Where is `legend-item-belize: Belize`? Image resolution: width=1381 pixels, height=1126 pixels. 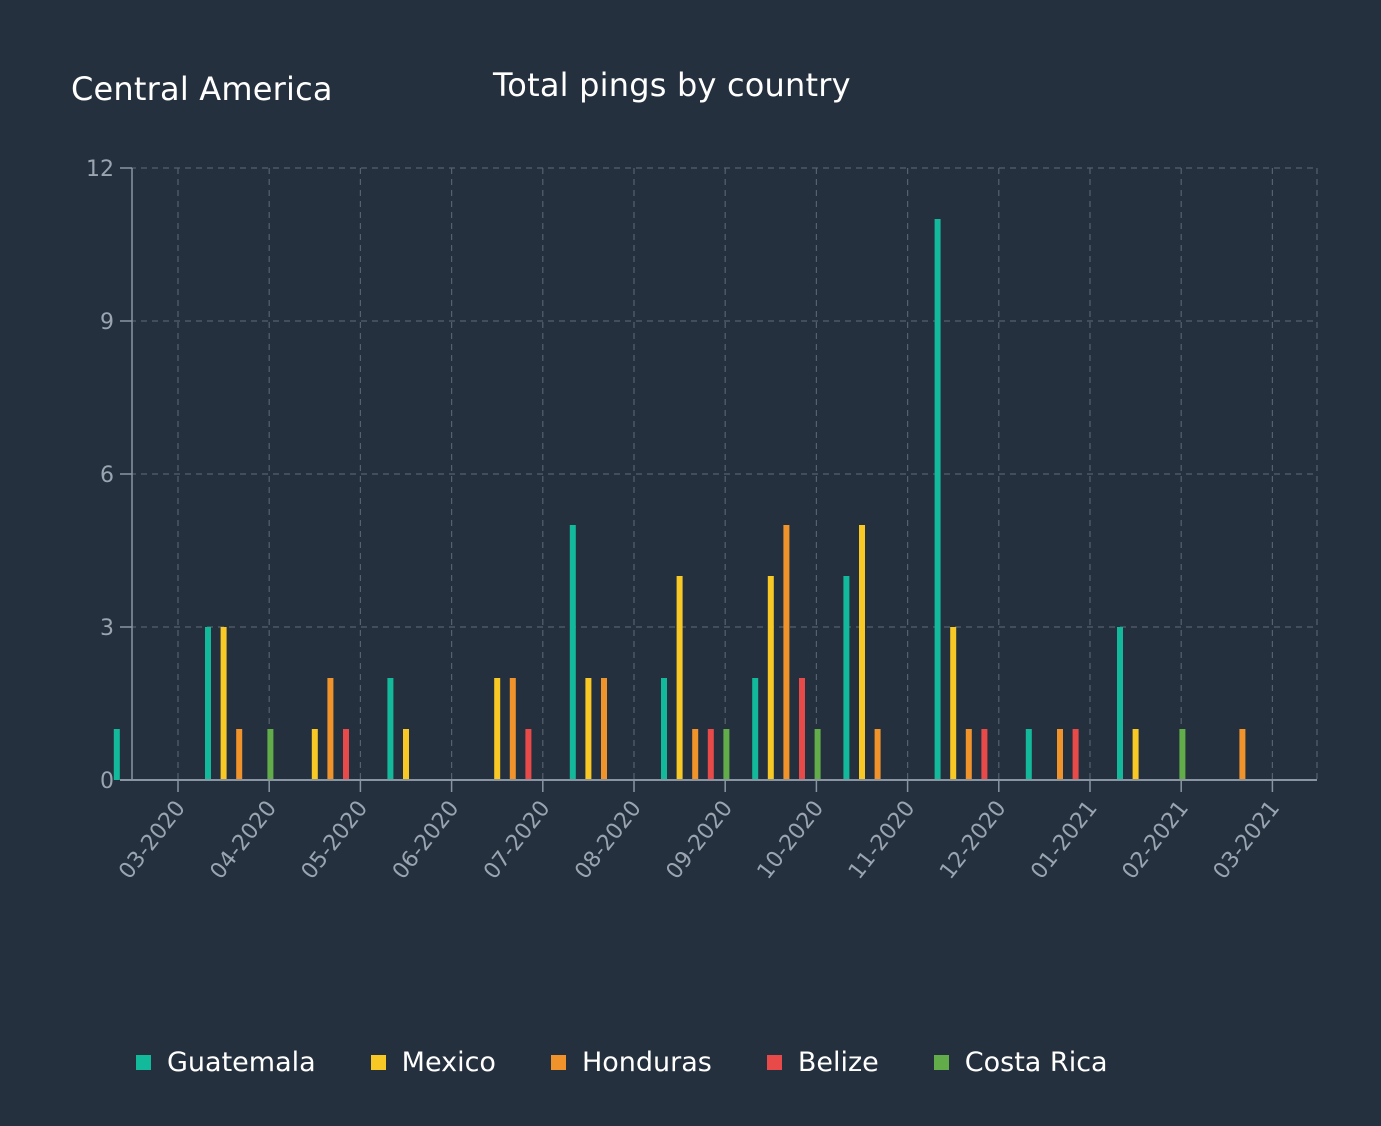 legend-item-belize: Belize is located at coordinates (822, 1062).